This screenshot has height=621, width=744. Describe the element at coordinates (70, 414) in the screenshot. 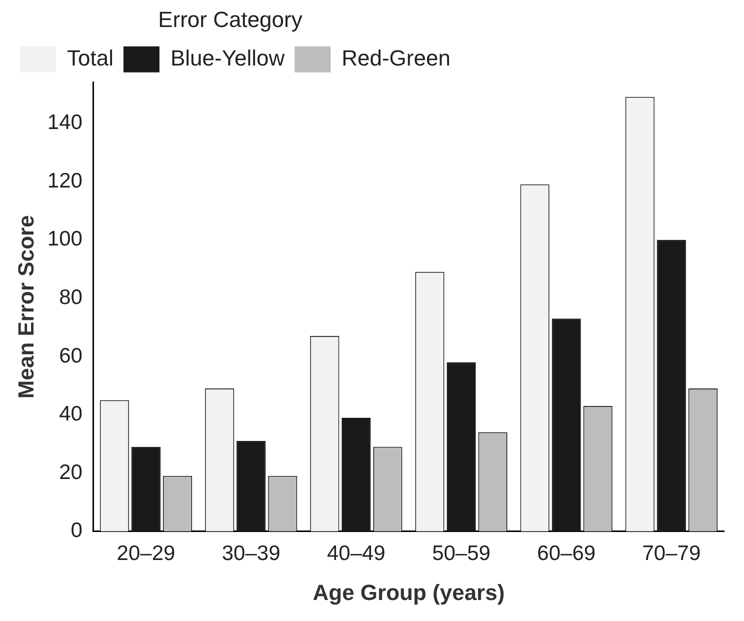

I see `y-tick-label: 40` at that location.